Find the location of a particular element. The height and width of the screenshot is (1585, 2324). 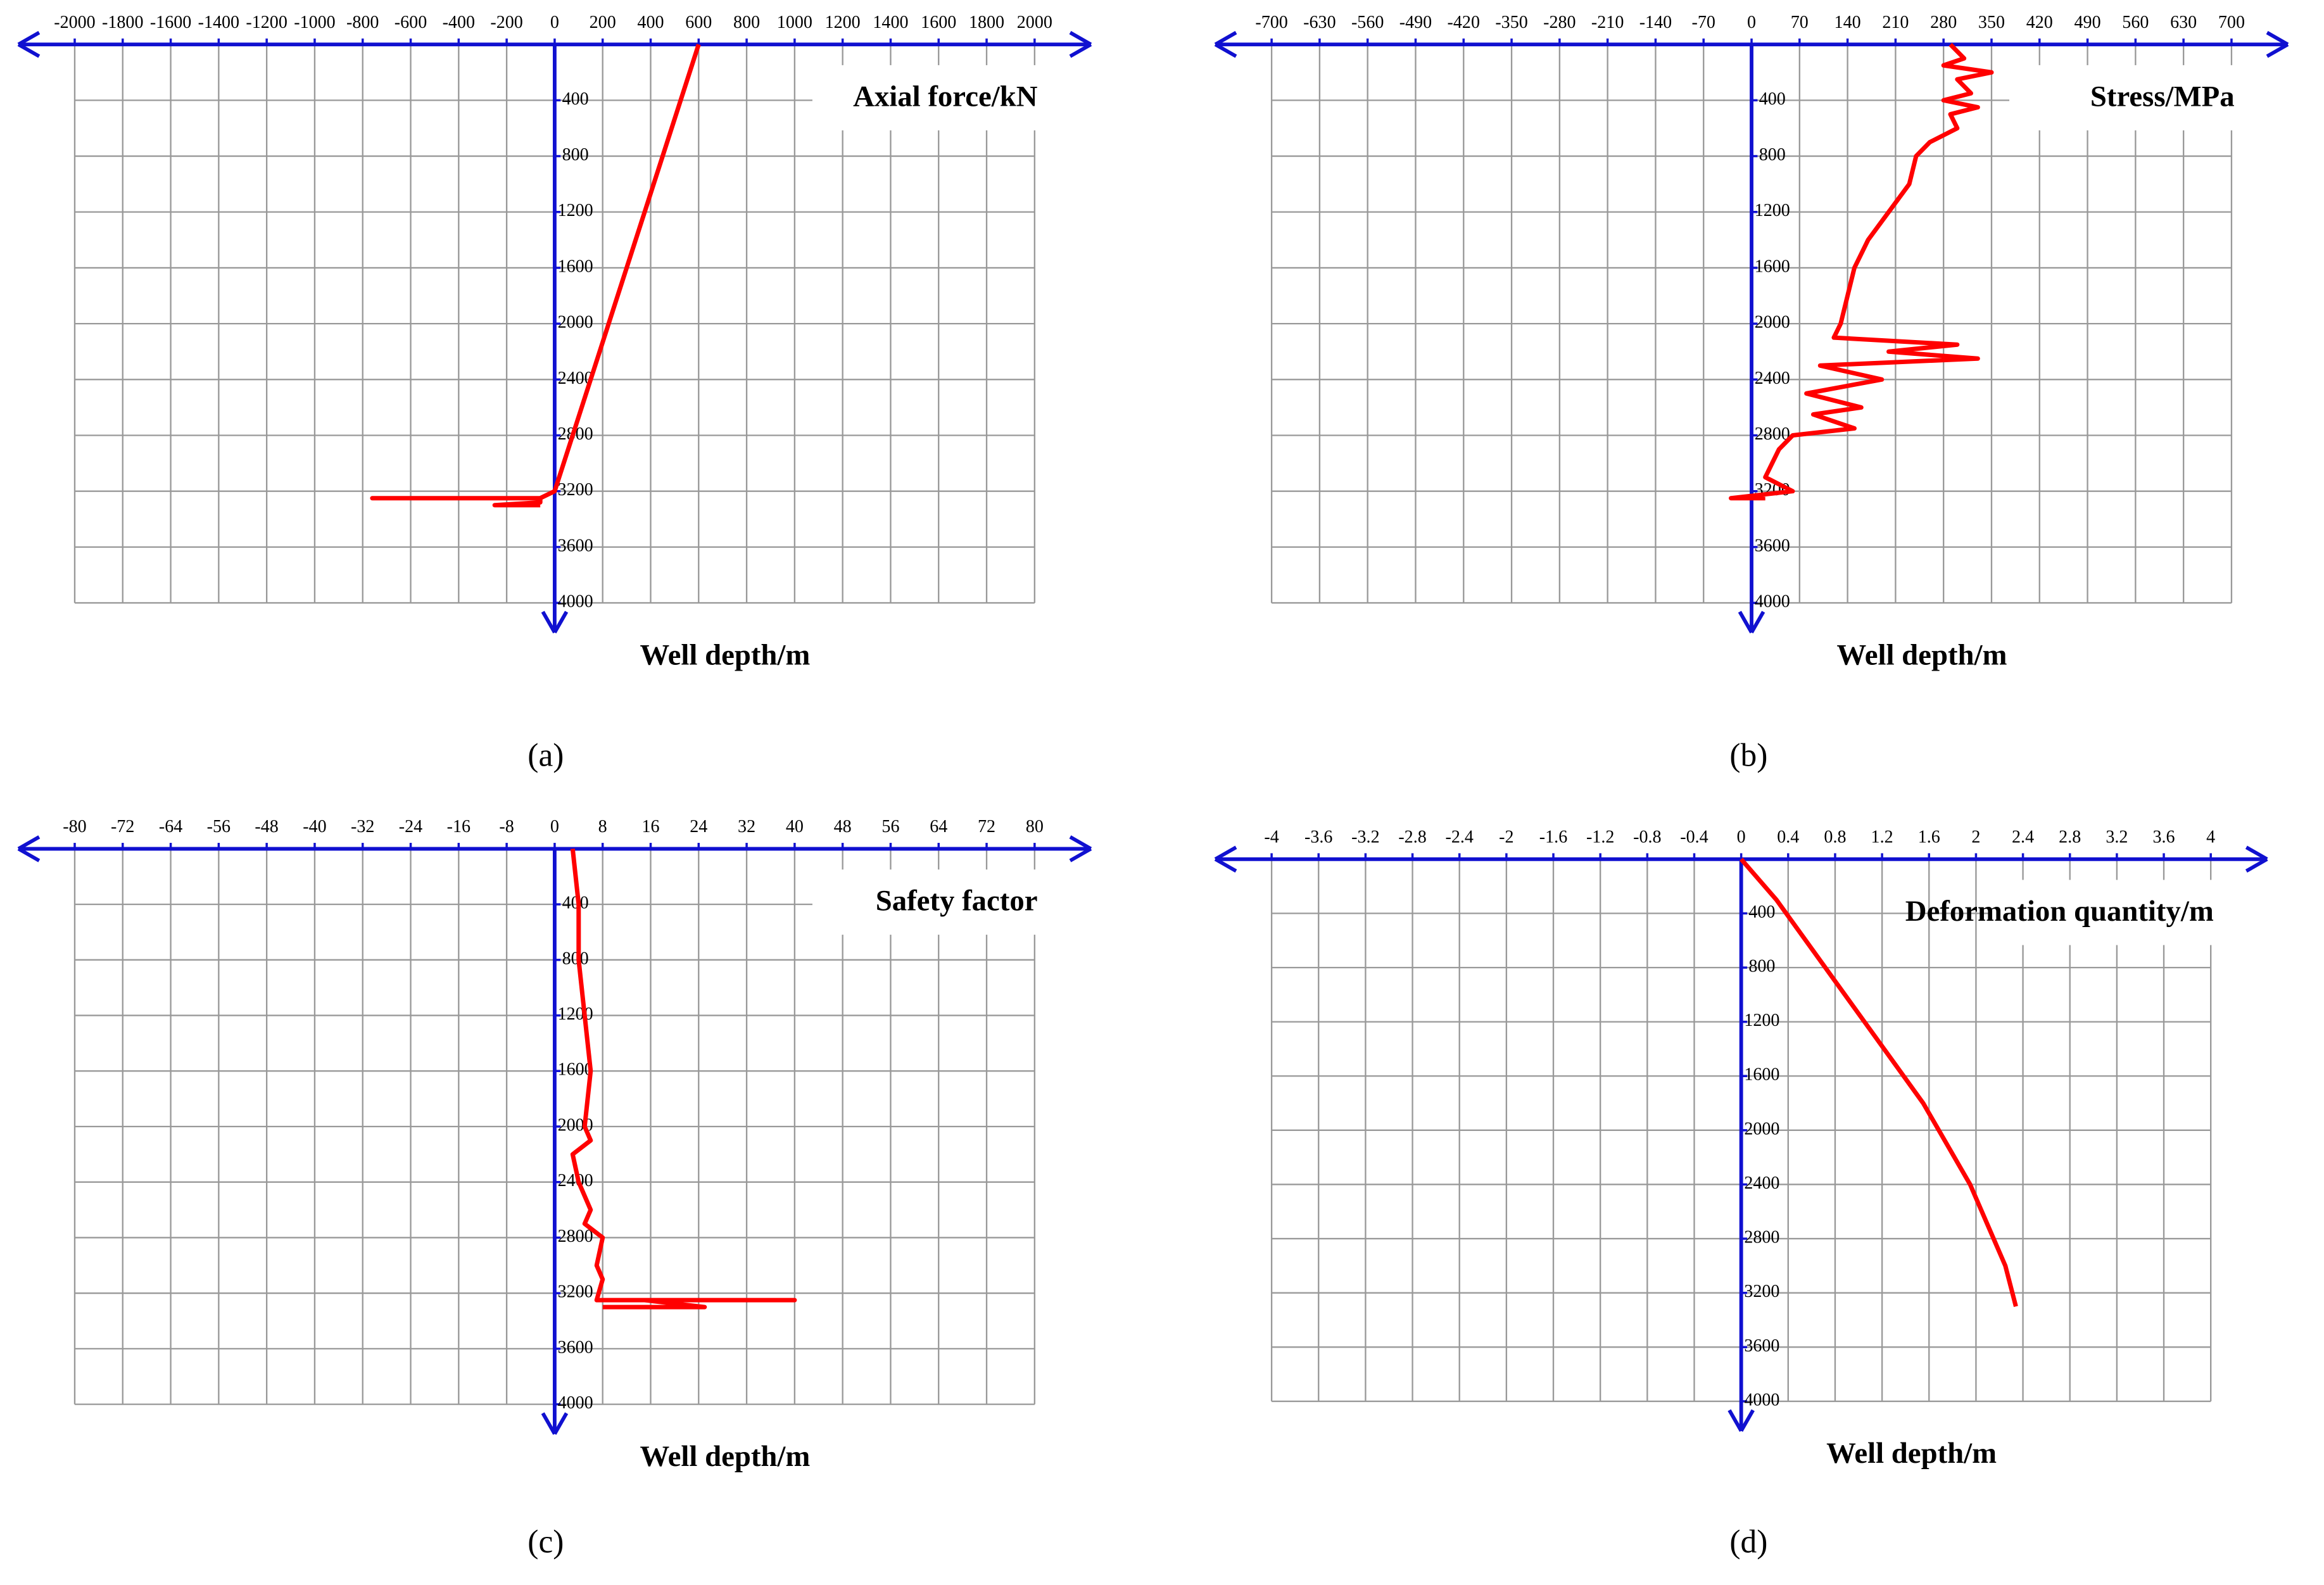

x-tick-label: -2.4 is located at coordinates (1460, 837).